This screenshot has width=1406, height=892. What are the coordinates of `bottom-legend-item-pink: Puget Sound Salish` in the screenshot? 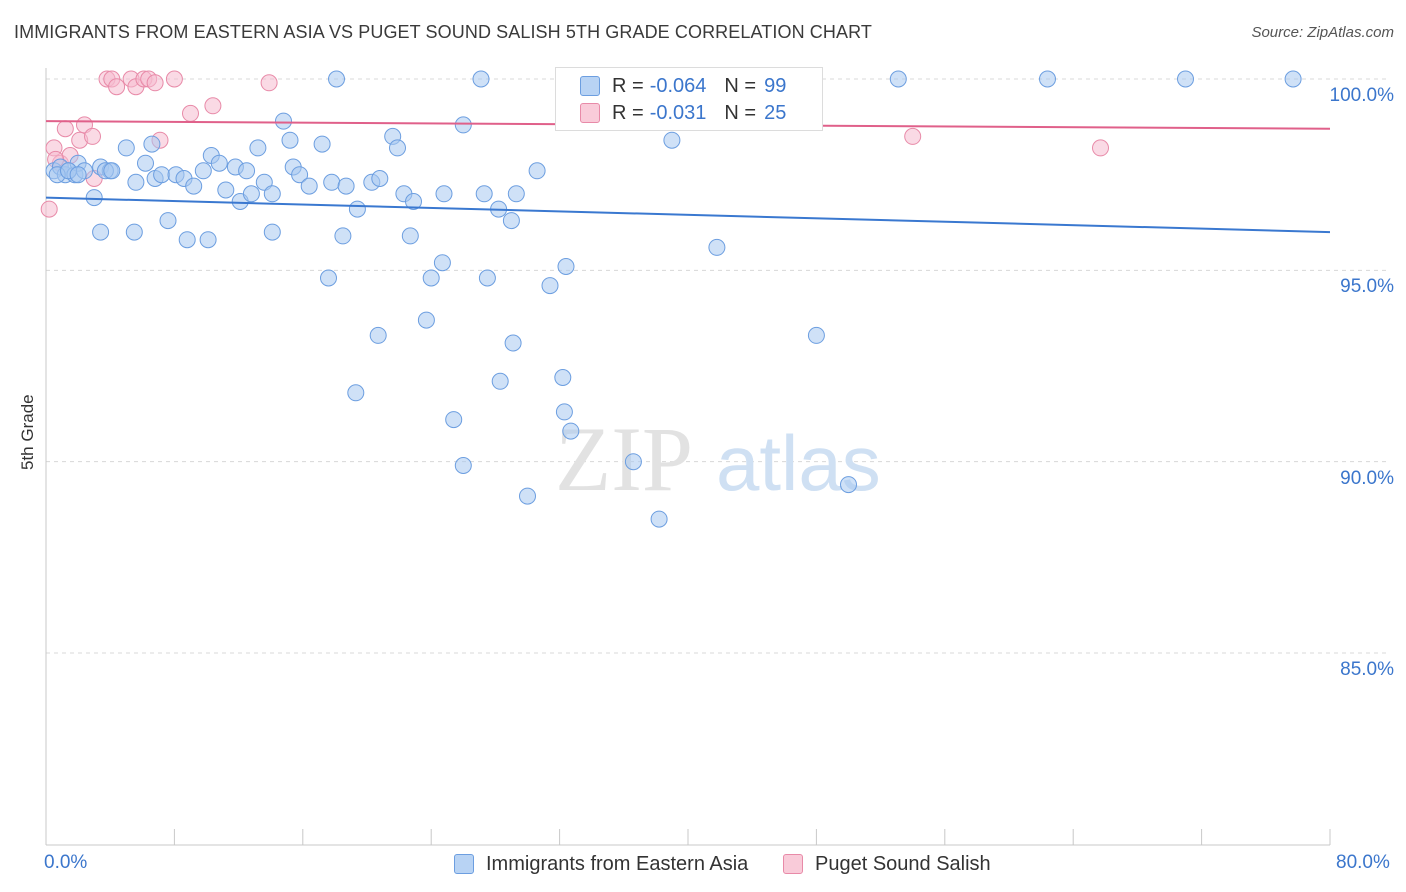 It's located at (887, 864).